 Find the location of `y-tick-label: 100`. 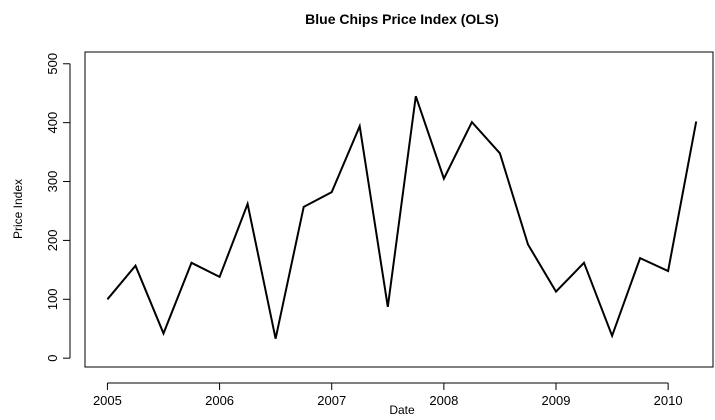

y-tick-label: 100 is located at coordinates (52, 299).